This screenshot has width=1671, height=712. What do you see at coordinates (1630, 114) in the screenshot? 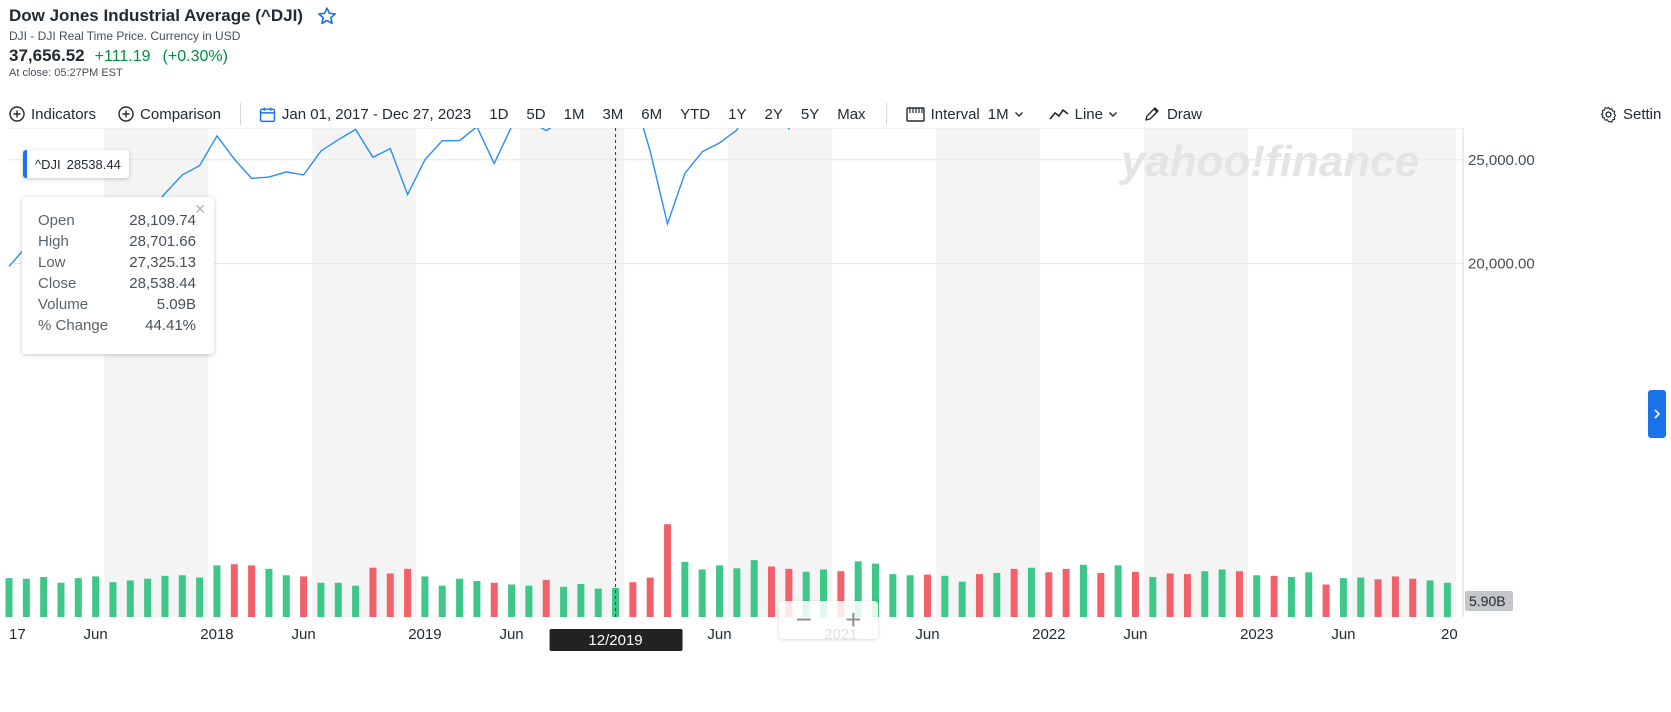
I see `settings-button: Settin` at bounding box center [1630, 114].